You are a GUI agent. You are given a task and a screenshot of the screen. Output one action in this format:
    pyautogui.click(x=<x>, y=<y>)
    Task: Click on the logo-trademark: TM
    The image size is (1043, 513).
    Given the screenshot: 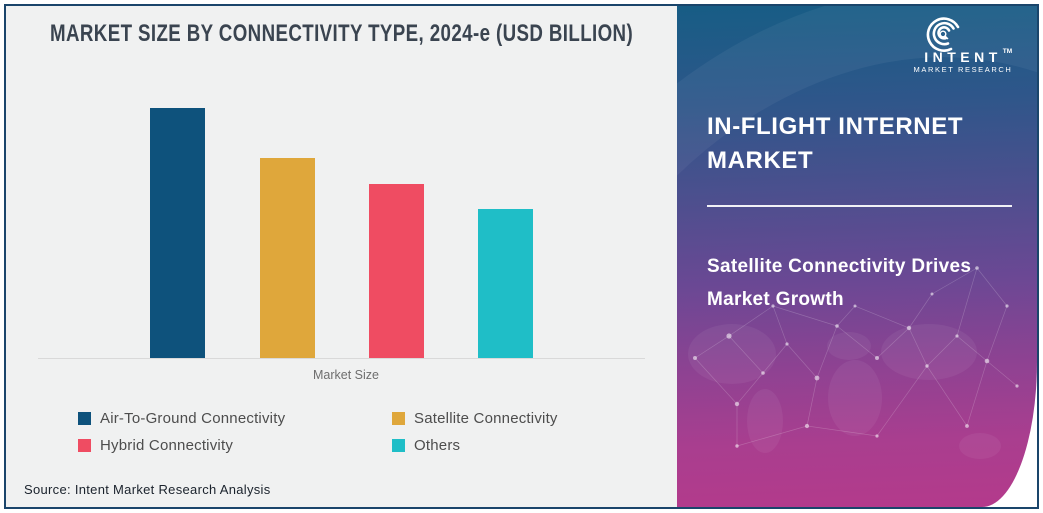 What is the action you would take?
    pyautogui.click(x=1007, y=51)
    